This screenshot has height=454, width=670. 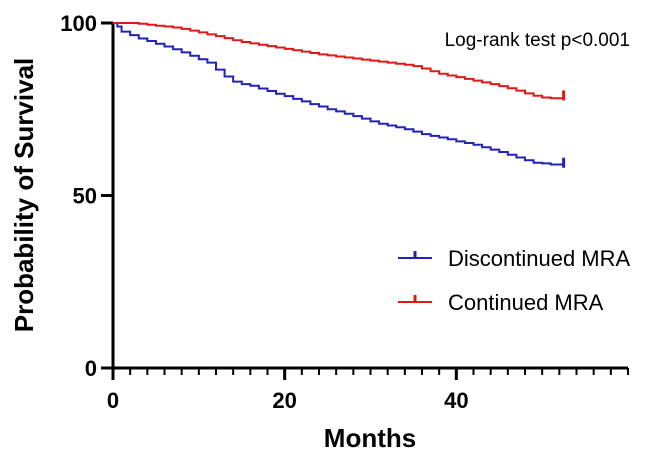 What do you see at coordinates (370, 438) in the screenshot?
I see `x-axis-title: Months` at bounding box center [370, 438].